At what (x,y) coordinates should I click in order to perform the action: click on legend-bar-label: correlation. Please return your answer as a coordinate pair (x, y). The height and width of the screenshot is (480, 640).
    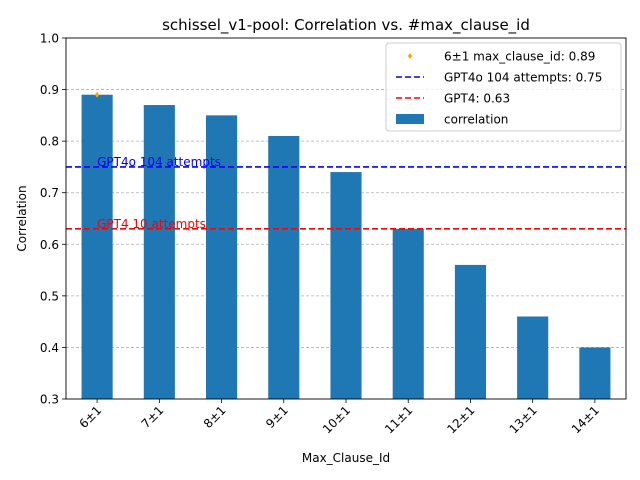
    Looking at the image, I should click on (476, 120).